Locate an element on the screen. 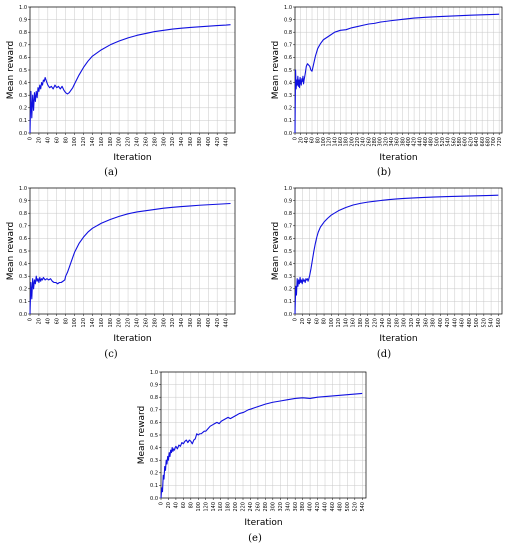 The height and width of the screenshot is (550, 507). x-tick-label: 620 is located at coordinates (471, 142).